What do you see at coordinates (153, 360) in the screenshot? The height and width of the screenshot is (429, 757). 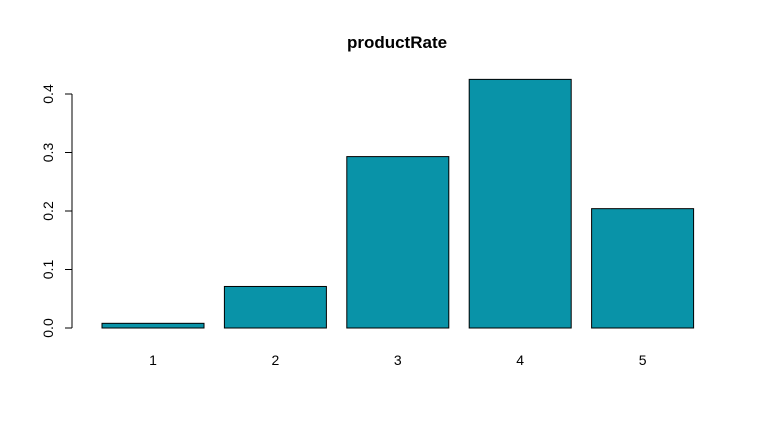 I see `x-tick-label: 1` at bounding box center [153, 360].